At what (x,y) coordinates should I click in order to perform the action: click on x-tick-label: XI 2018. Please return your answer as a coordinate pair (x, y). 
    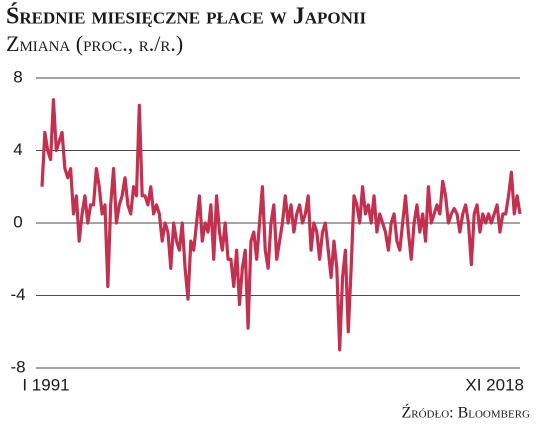
    Looking at the image, I should click on (494, 384).